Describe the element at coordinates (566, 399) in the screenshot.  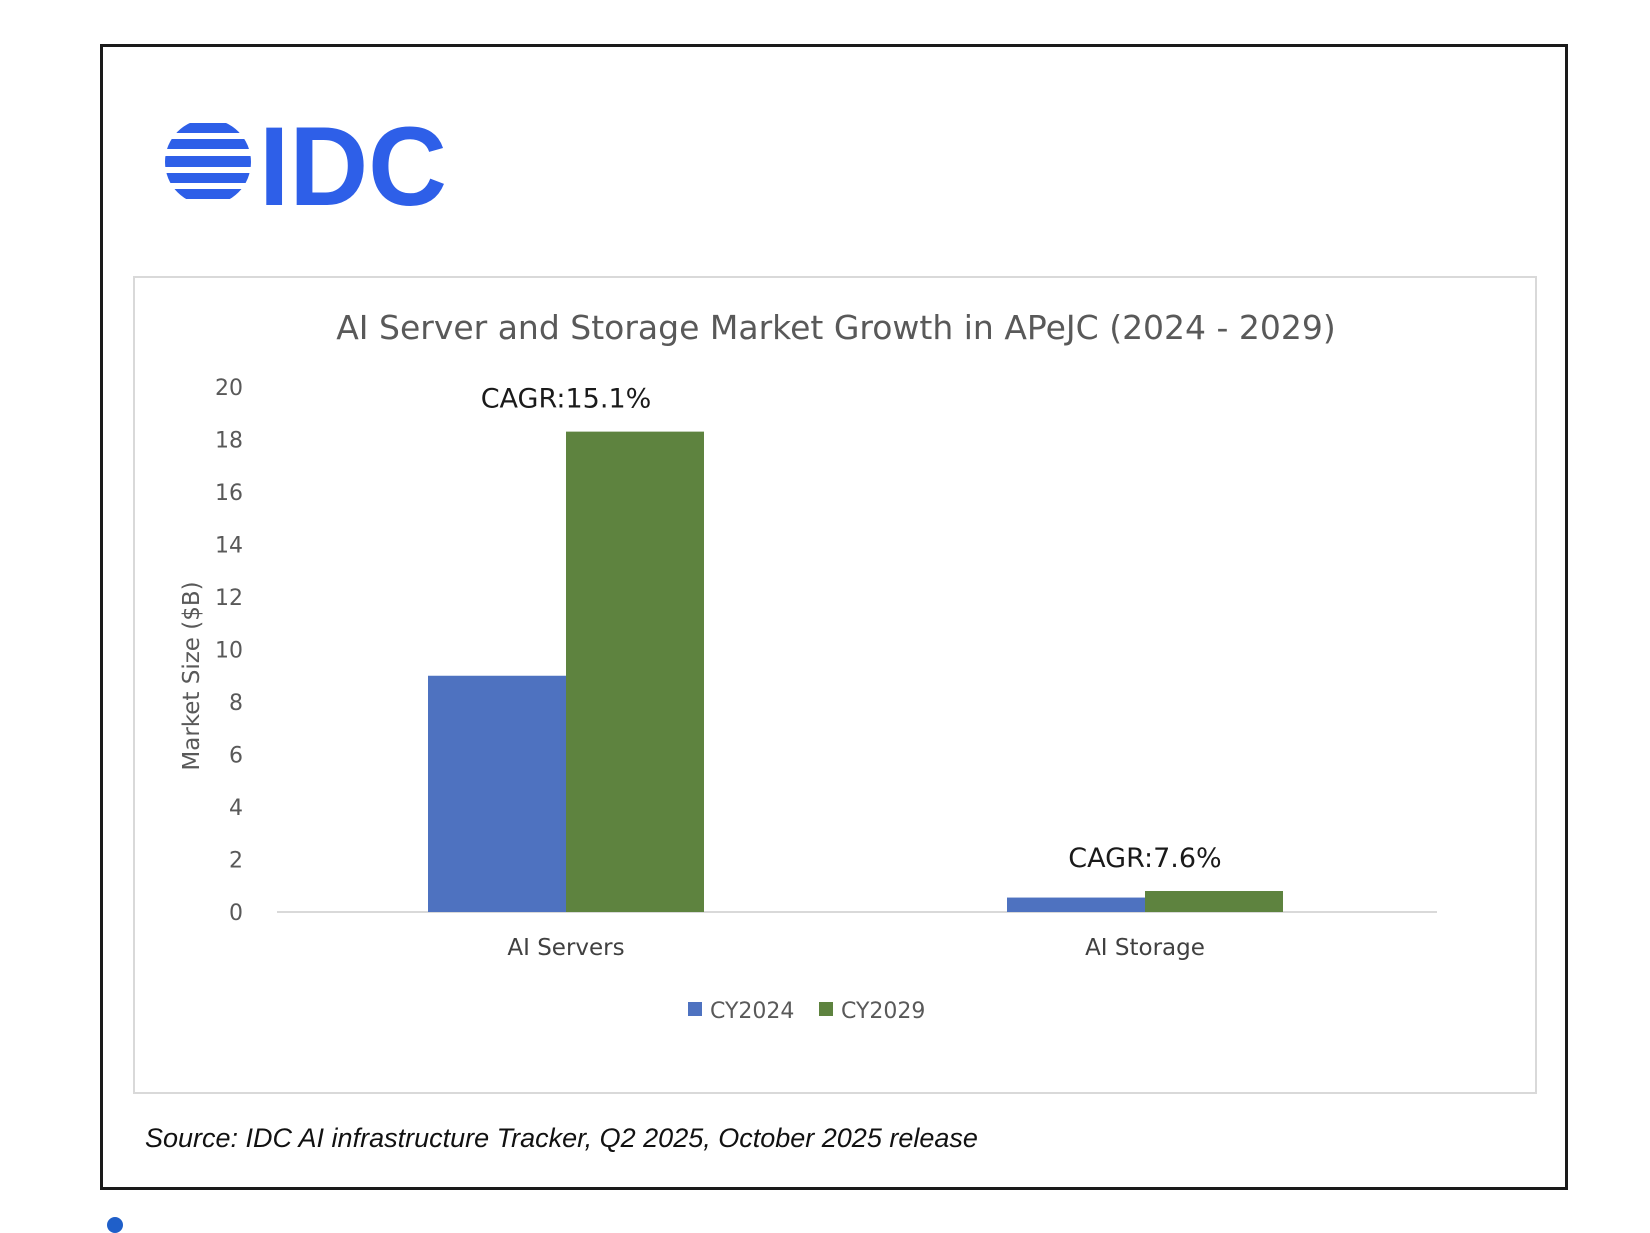
I see `cagr-annotation: CAGR:15.1%` at that location.